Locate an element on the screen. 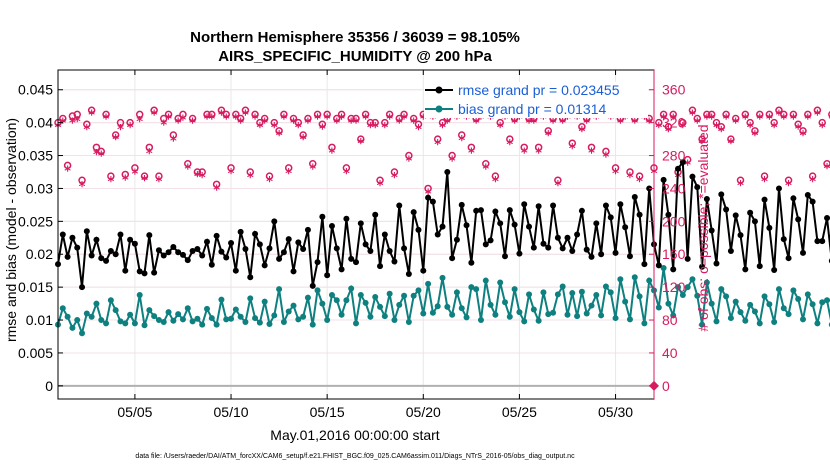 The height and width of the screenshot is (470, 830). x-tick-label: 05/30 is located at coordinates (615, 412).